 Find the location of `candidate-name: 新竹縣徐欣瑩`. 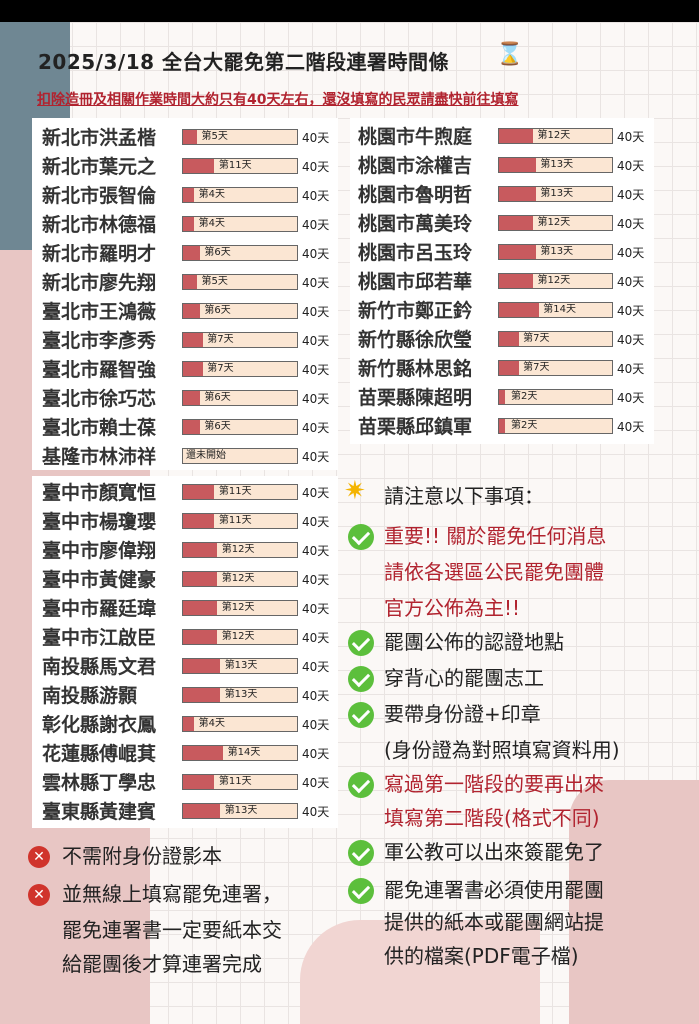

candidate-name: 新竹縣徐欣瑩 is located at coordinates (415, 340).